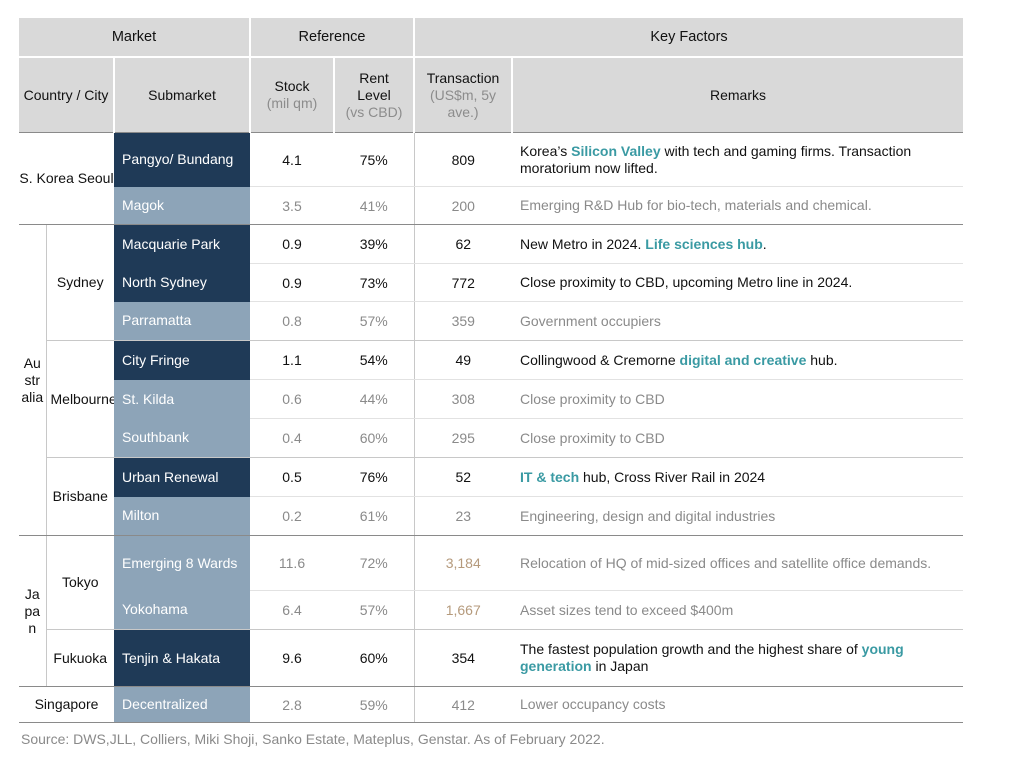 The width and height of the screenshot is (1024, 758). What do you see at coordinates (738, 610) in the screenshot?
I see `remark-cell: Asset sizes tend to exceed $400m` at bounding box center [738, 610].